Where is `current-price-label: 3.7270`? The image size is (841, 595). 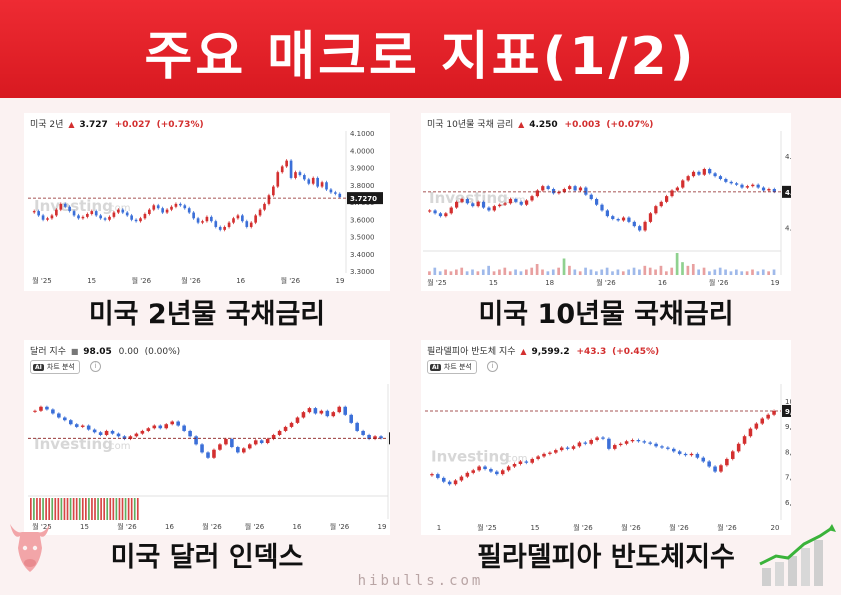
current-price-label: 3.7270 is located at coordinates (363, 199).